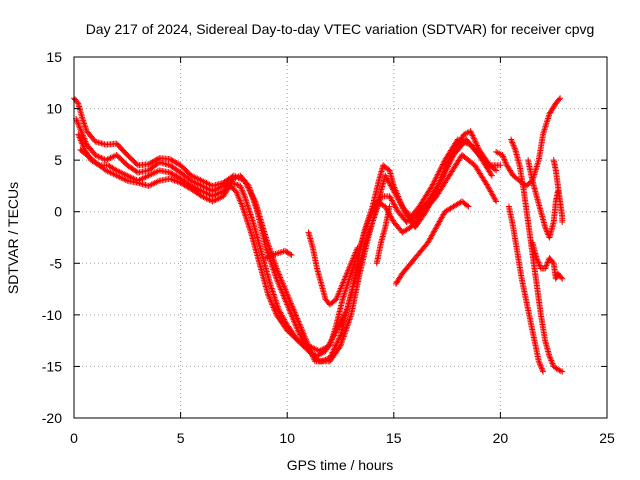 The image size is (640, 480). Describe the element at coordinates (13, 238) in the screenshot. I see `y-axis-title: SDTVAR / TECUs` at that location.